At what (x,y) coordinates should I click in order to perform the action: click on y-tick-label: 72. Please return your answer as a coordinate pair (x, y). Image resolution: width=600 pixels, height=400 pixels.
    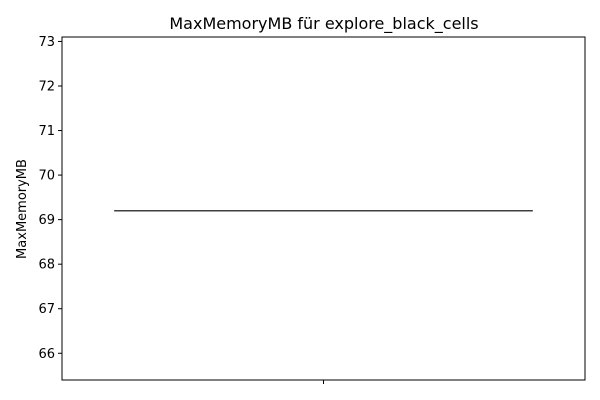
    Looking at the image, I should click on (46, 87).